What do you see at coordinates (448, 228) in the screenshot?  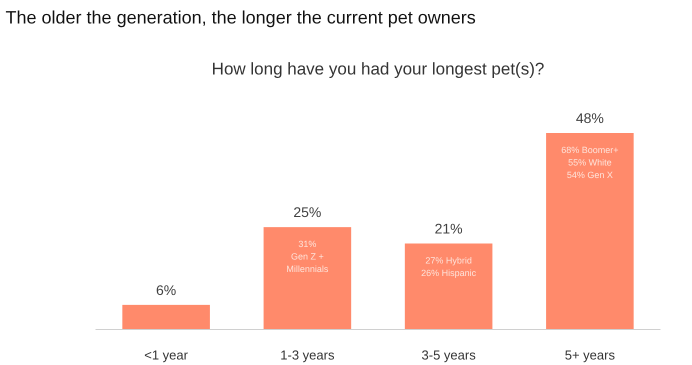 I see `data-label: 21%` at bounding box center [448, 228].